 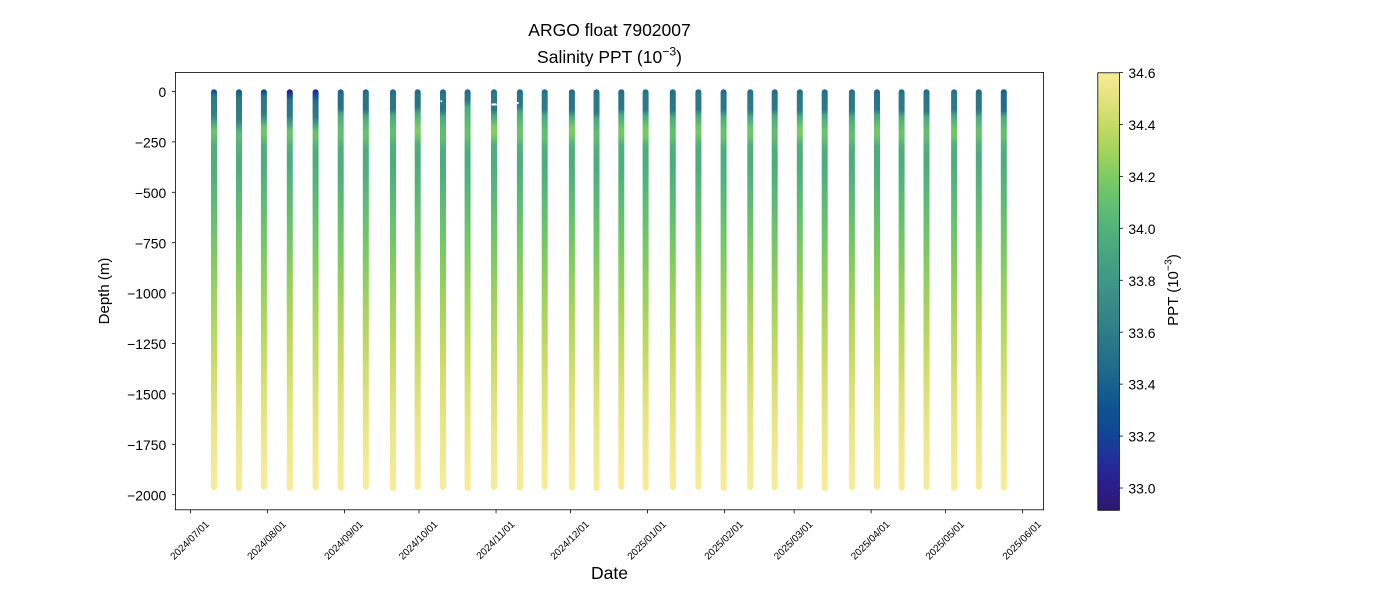 I want to click on svg-text: Date, so click(x=609, y=573).